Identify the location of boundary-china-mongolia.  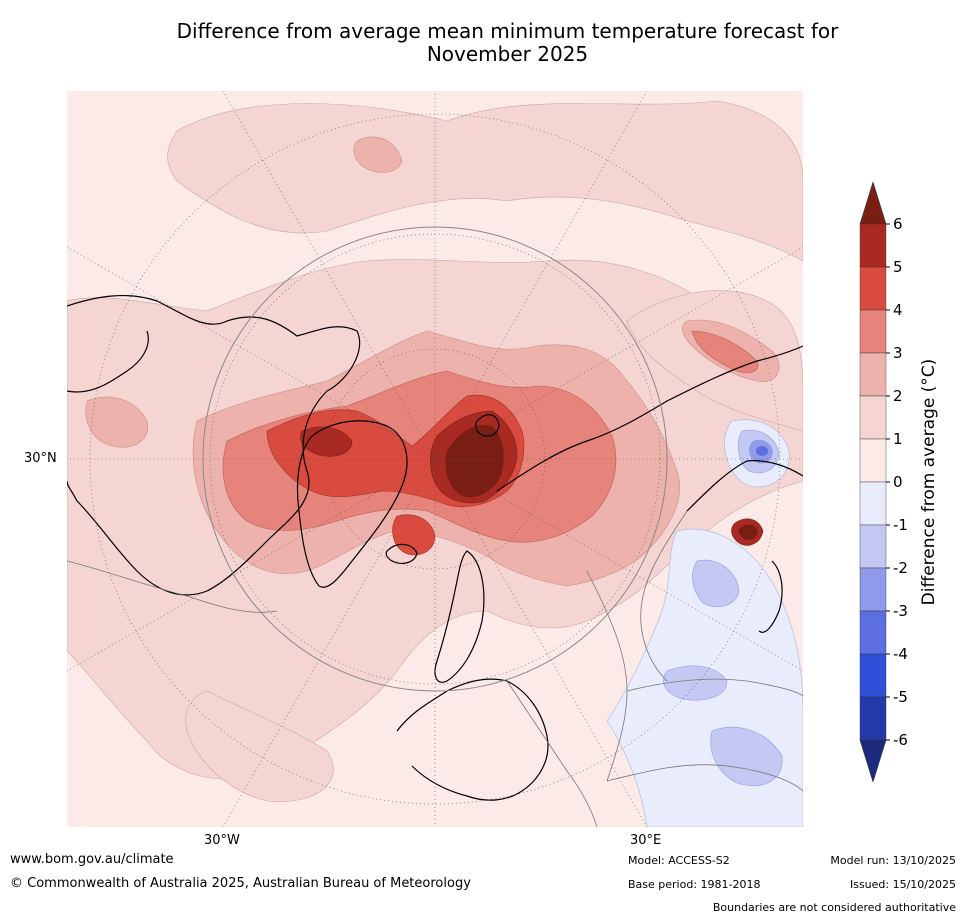
(664, 596).